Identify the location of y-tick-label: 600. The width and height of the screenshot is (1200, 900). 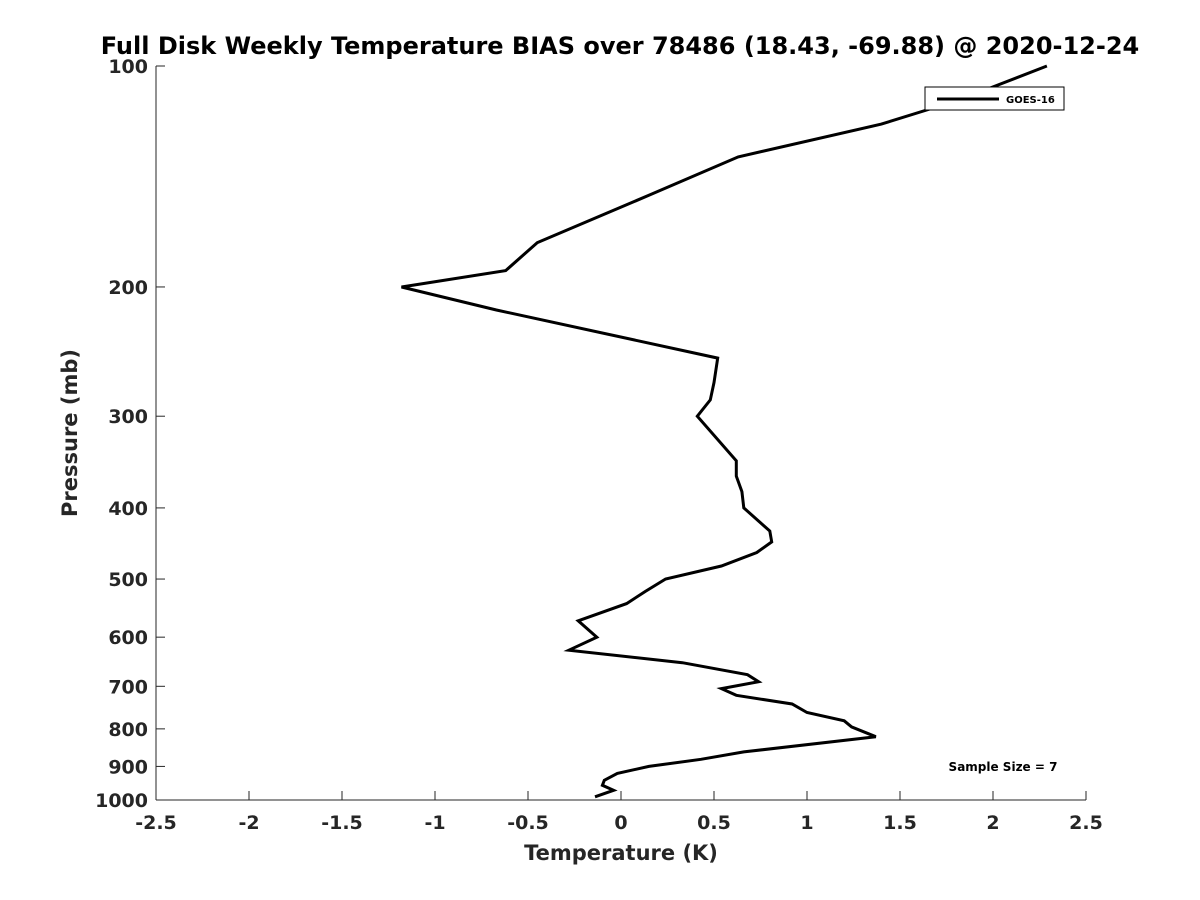
(128, 638).